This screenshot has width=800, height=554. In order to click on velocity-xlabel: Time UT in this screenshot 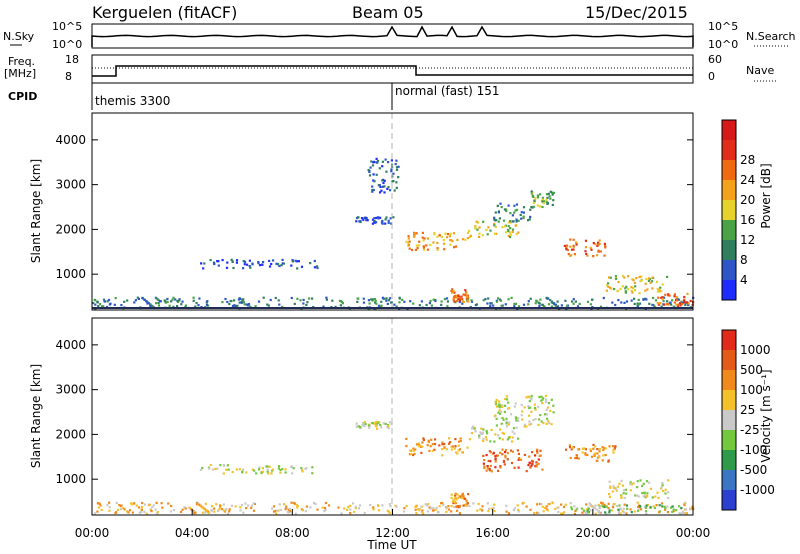, I will do `click(391, 545)`.